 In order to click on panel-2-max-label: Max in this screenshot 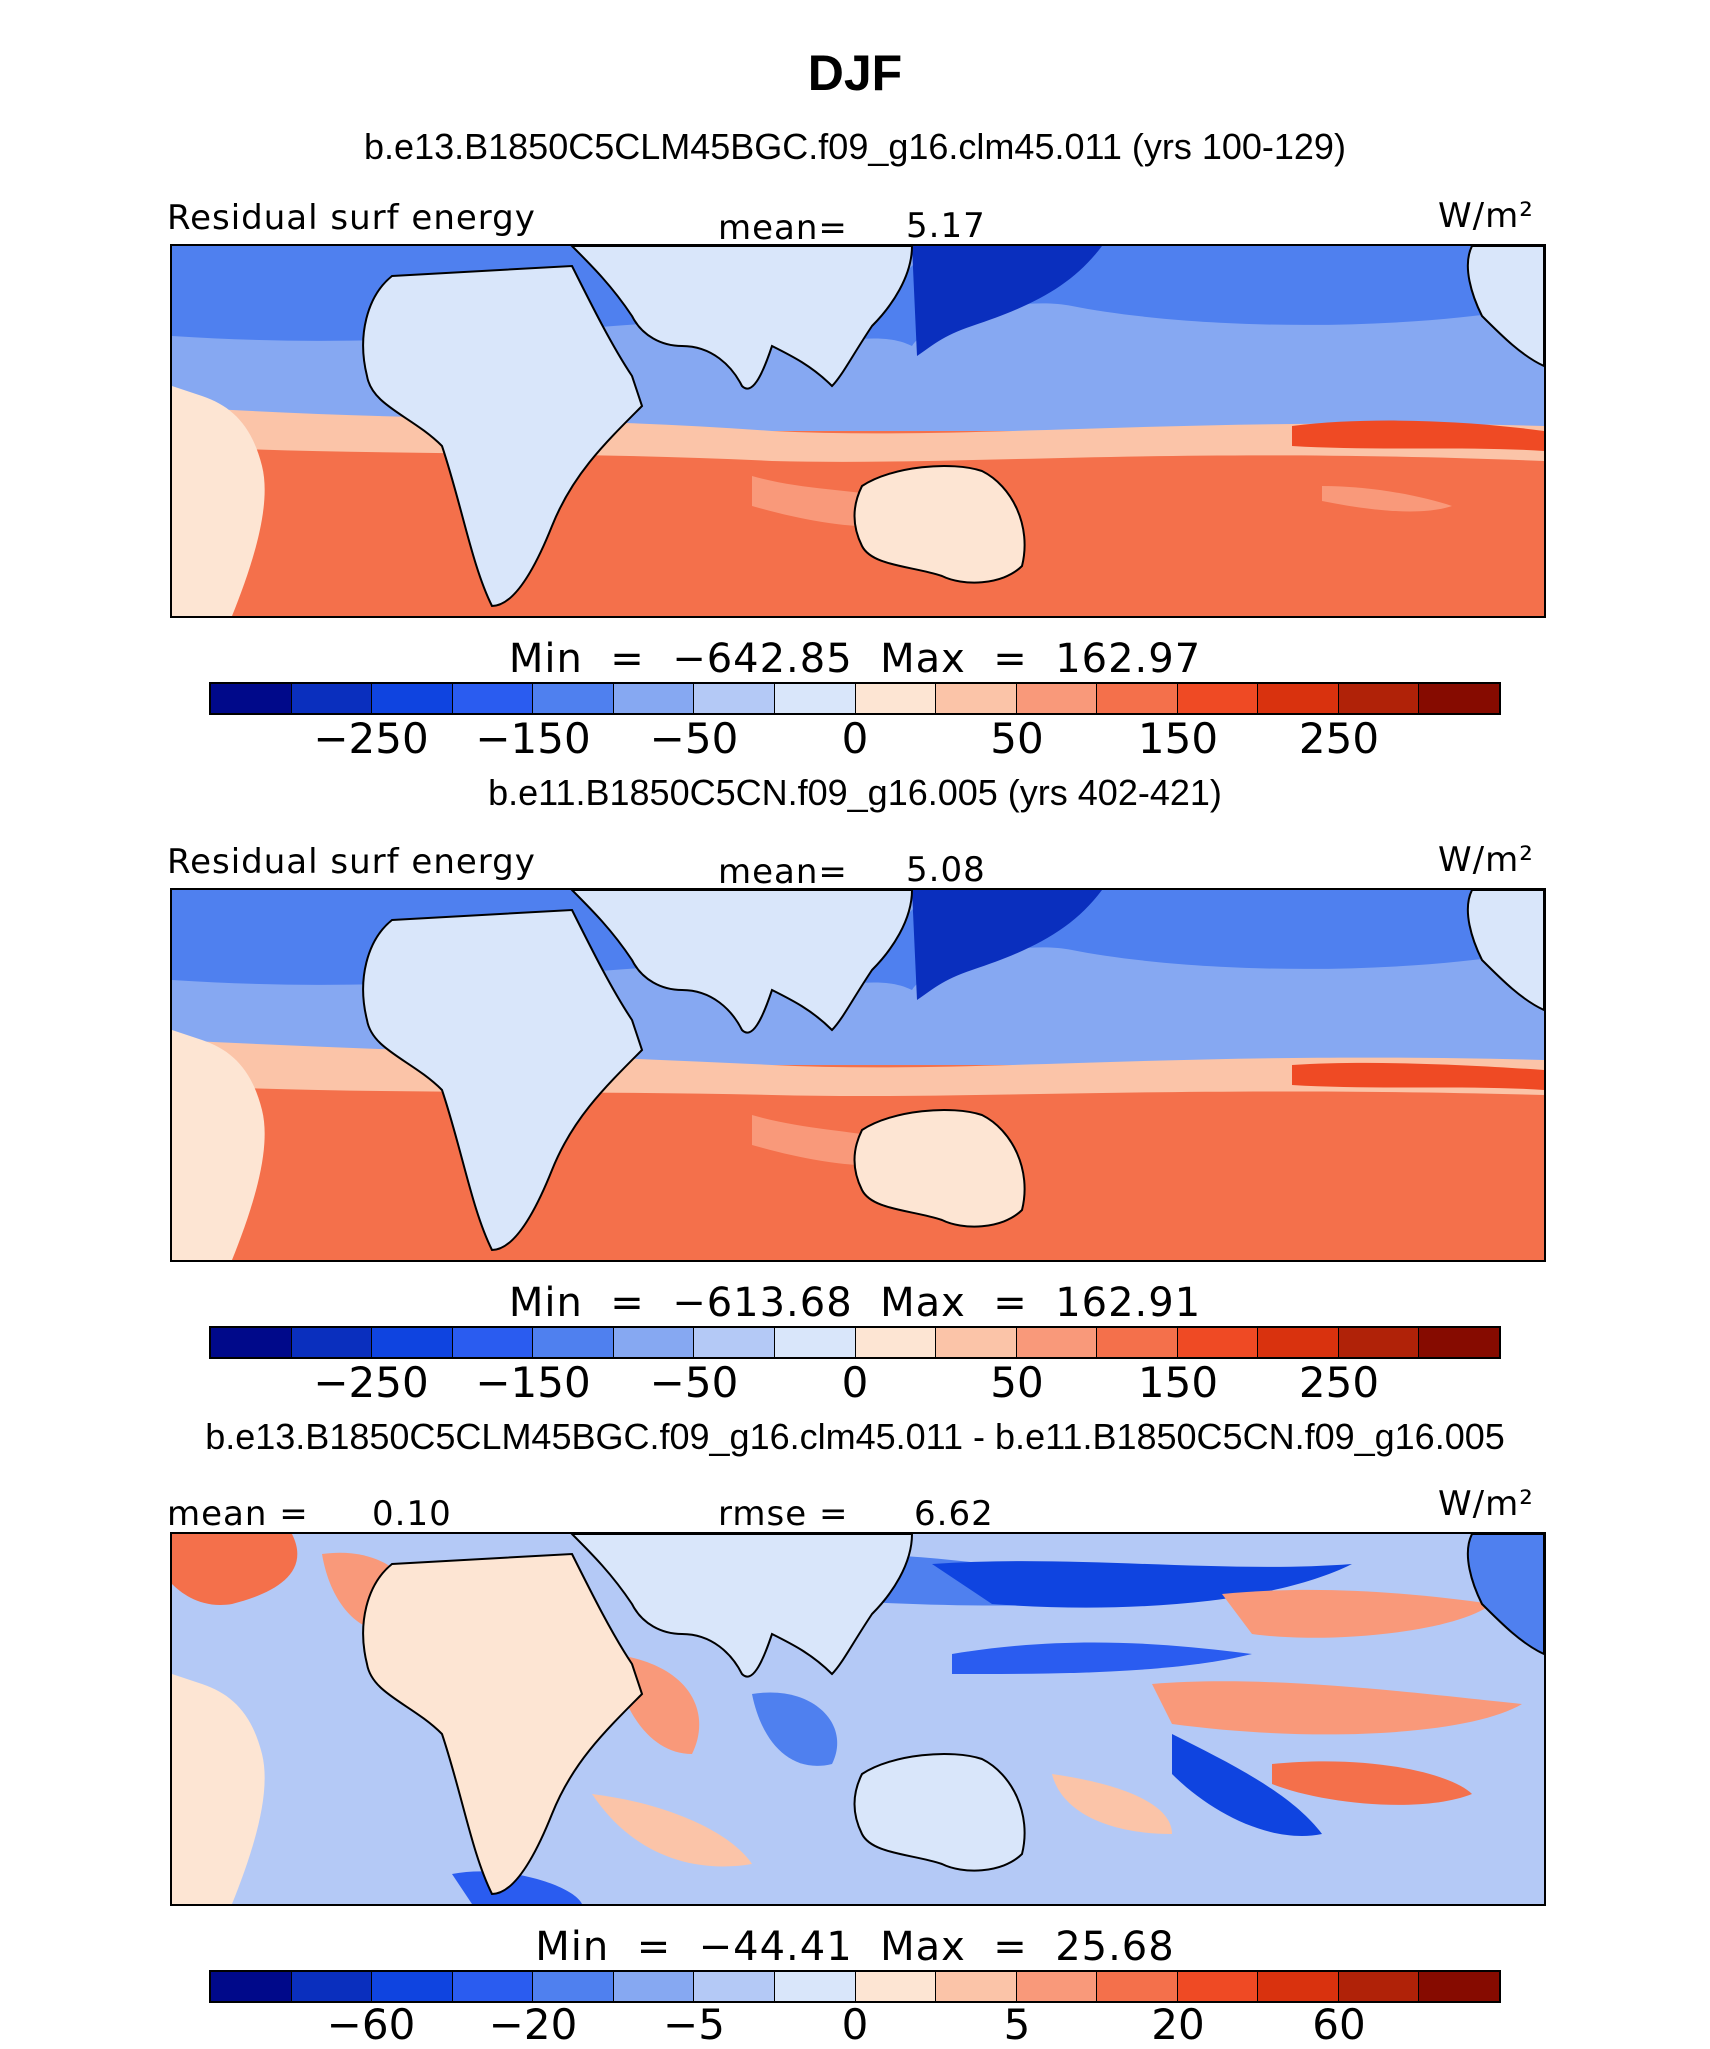, I will do `click(923, 1303)`.